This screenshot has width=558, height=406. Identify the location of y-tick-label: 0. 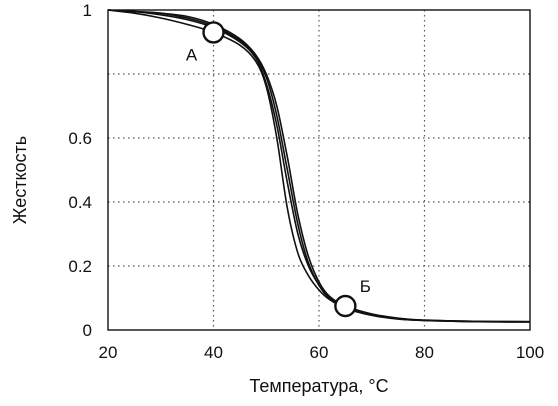
(87, 330).